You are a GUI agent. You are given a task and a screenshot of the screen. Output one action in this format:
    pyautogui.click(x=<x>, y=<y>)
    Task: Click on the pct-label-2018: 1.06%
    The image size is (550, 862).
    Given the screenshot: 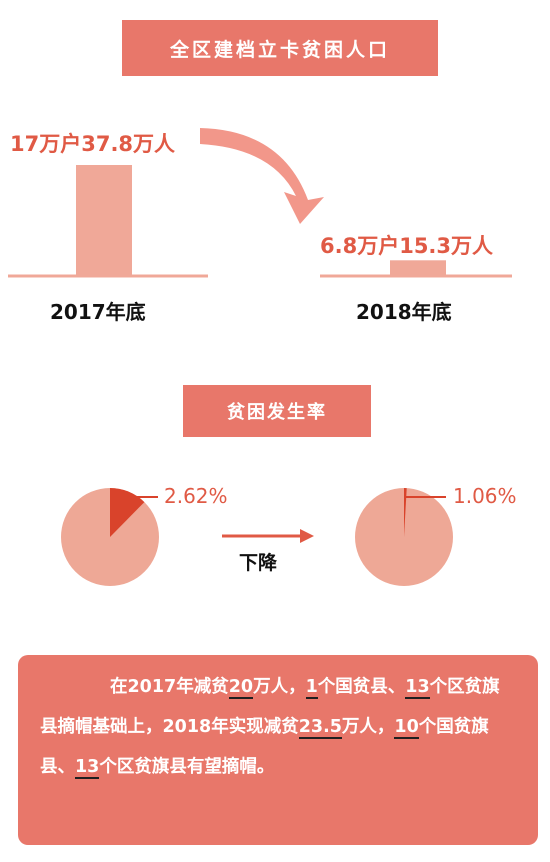 What is the action you would take?
    pyautogui.click(x=485, y=496)
    